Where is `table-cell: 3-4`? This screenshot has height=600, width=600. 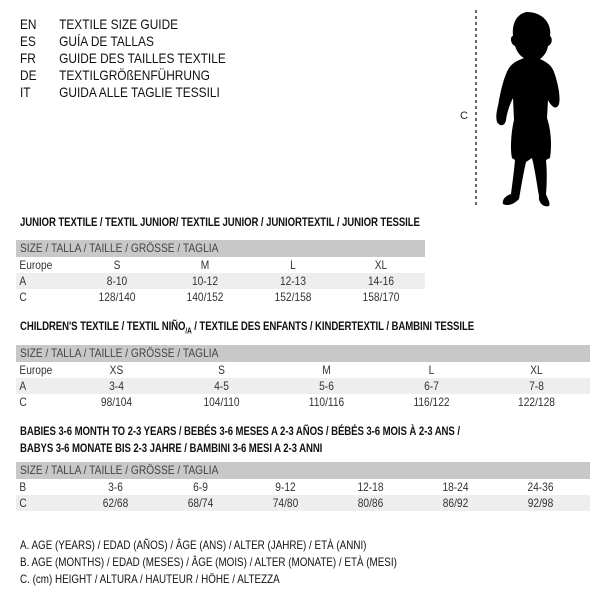 table-cell: 3-4 is located at coordinates (116, 386).